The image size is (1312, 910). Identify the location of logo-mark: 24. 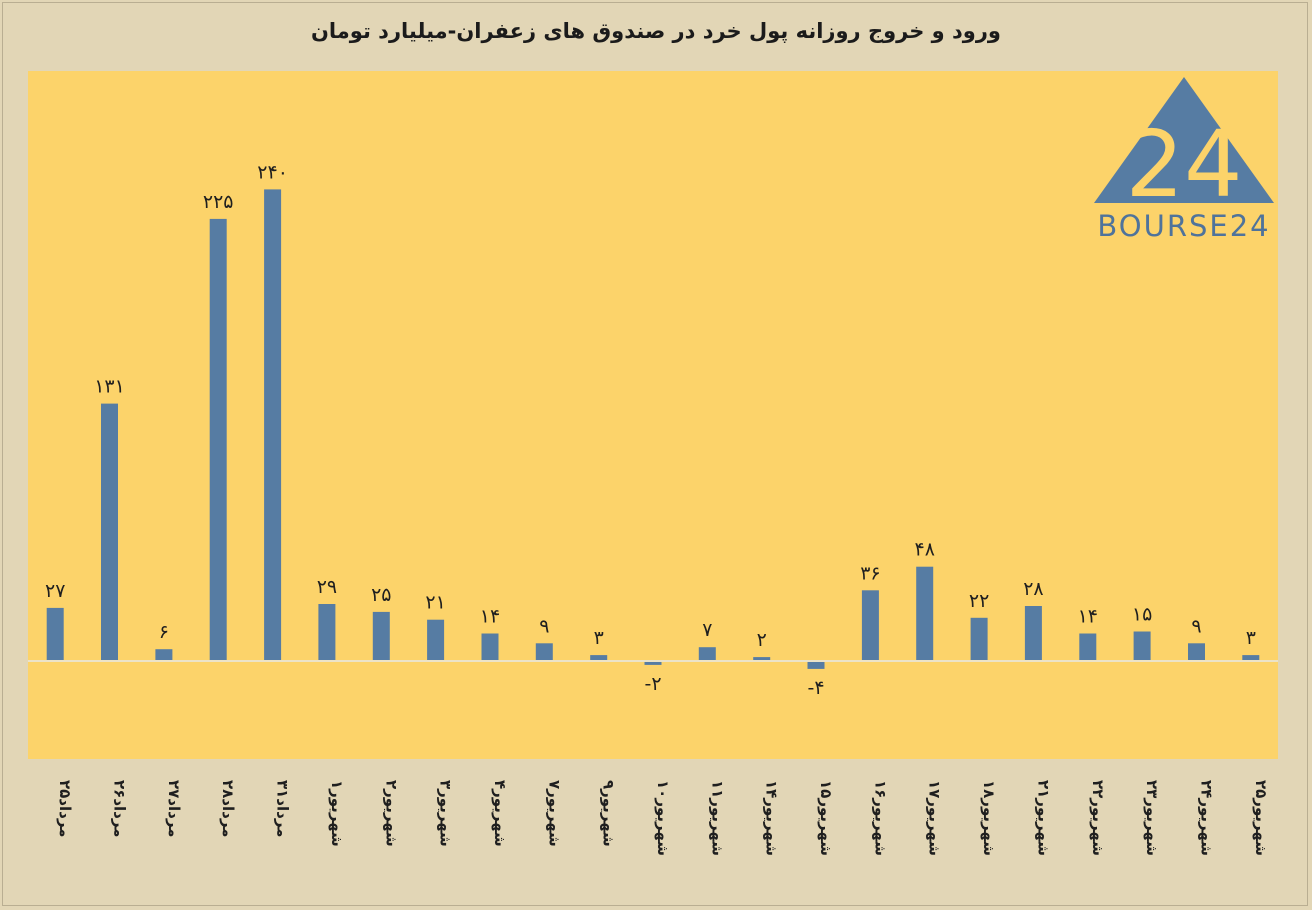
(1183, 164).